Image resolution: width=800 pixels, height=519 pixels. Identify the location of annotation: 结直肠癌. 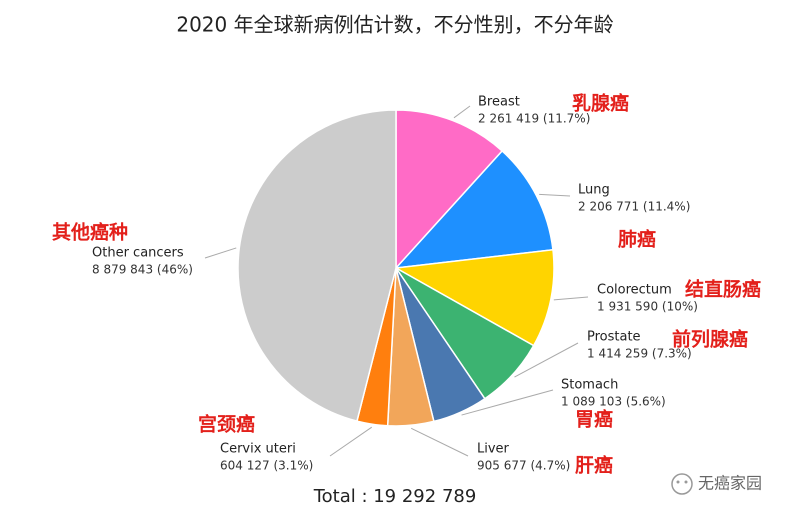
(723, 289).